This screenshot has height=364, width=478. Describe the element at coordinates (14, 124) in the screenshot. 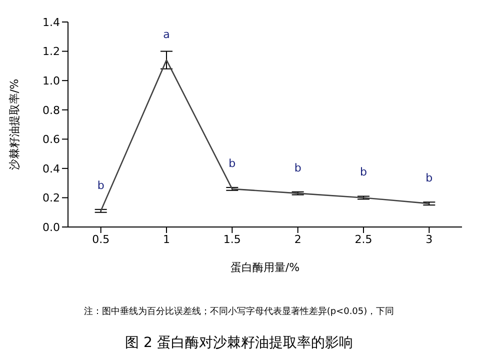

I see `y-axis-title: 沙棘籽油提取率/%` at that location.